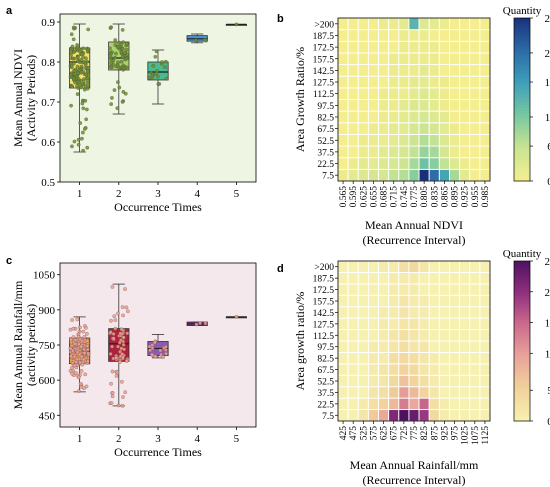 This screenshot has width=550, height=487. What do you see at coordinates (197, 194) in the screenshot?
I see `x-tick-label: 4` at bounding box center [197, 194].